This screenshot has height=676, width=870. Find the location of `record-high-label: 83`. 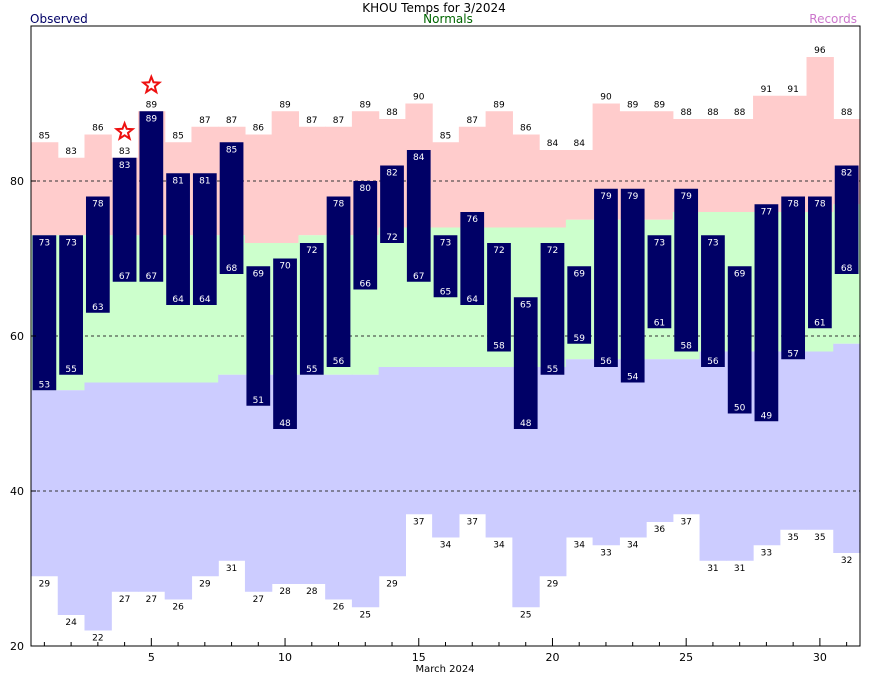

record-high-label: 83 is located at coordinates (70, 152).